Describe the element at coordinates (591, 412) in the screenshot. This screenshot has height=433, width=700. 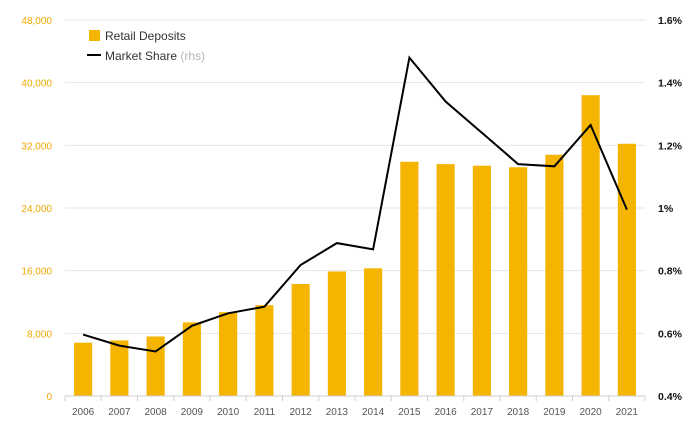
I see `x-tick-label: 2020` at that location.